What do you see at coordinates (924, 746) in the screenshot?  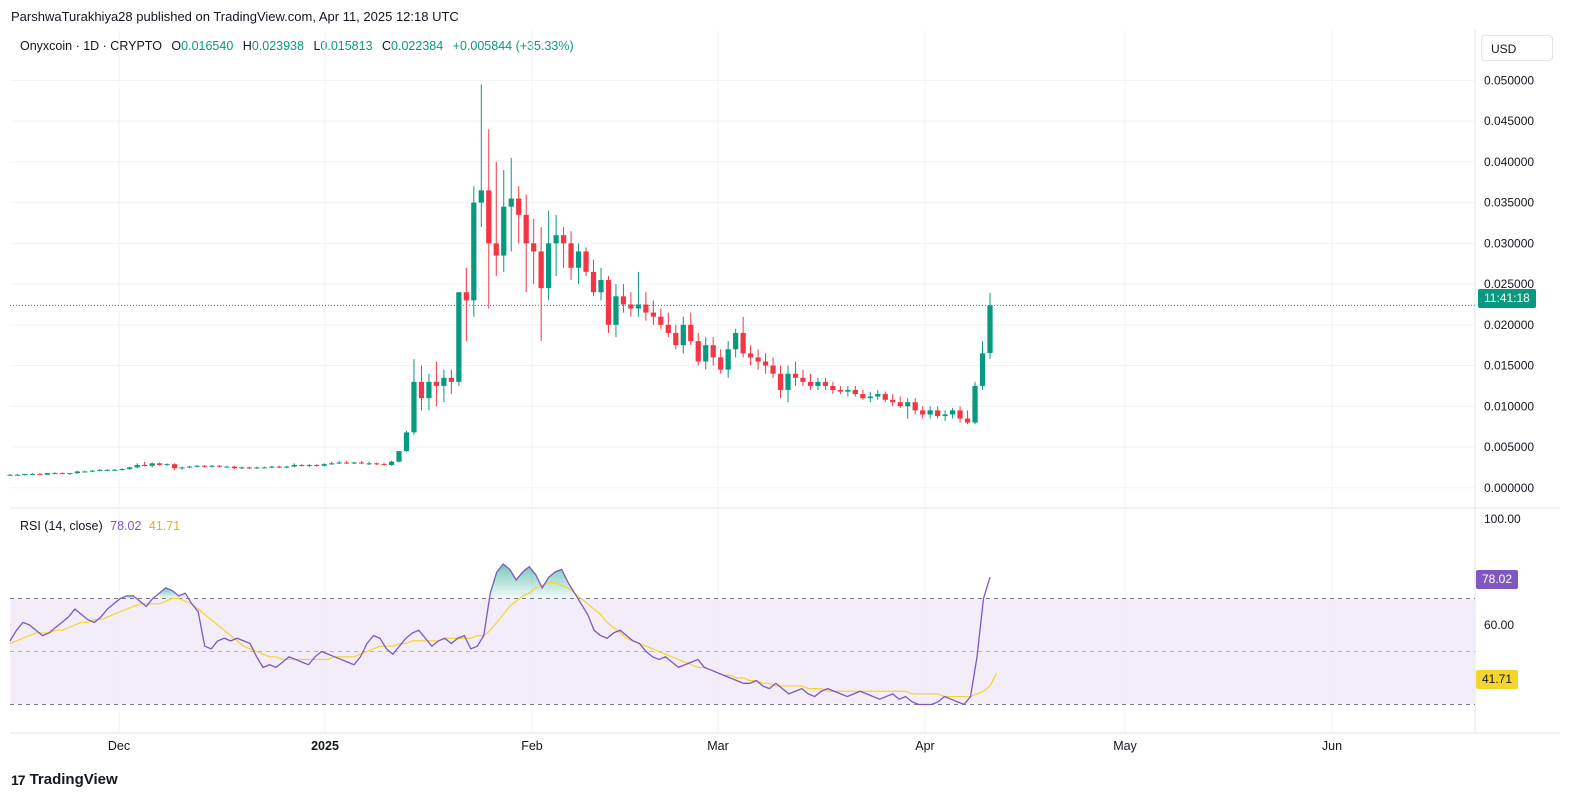 I see `x-tick-label: Apr` at bounding box center [924, 746].